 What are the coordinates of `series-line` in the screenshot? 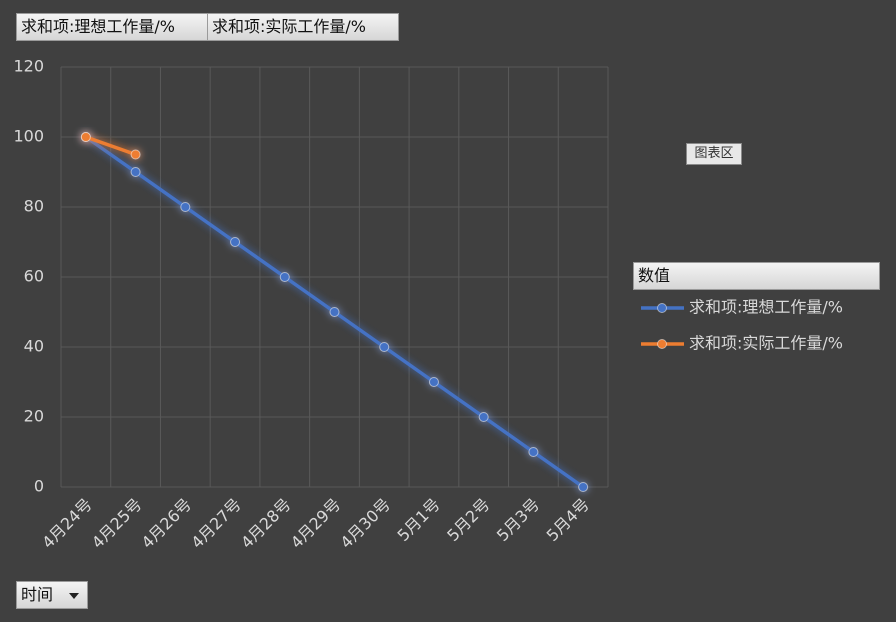 It's located at (111, 146).